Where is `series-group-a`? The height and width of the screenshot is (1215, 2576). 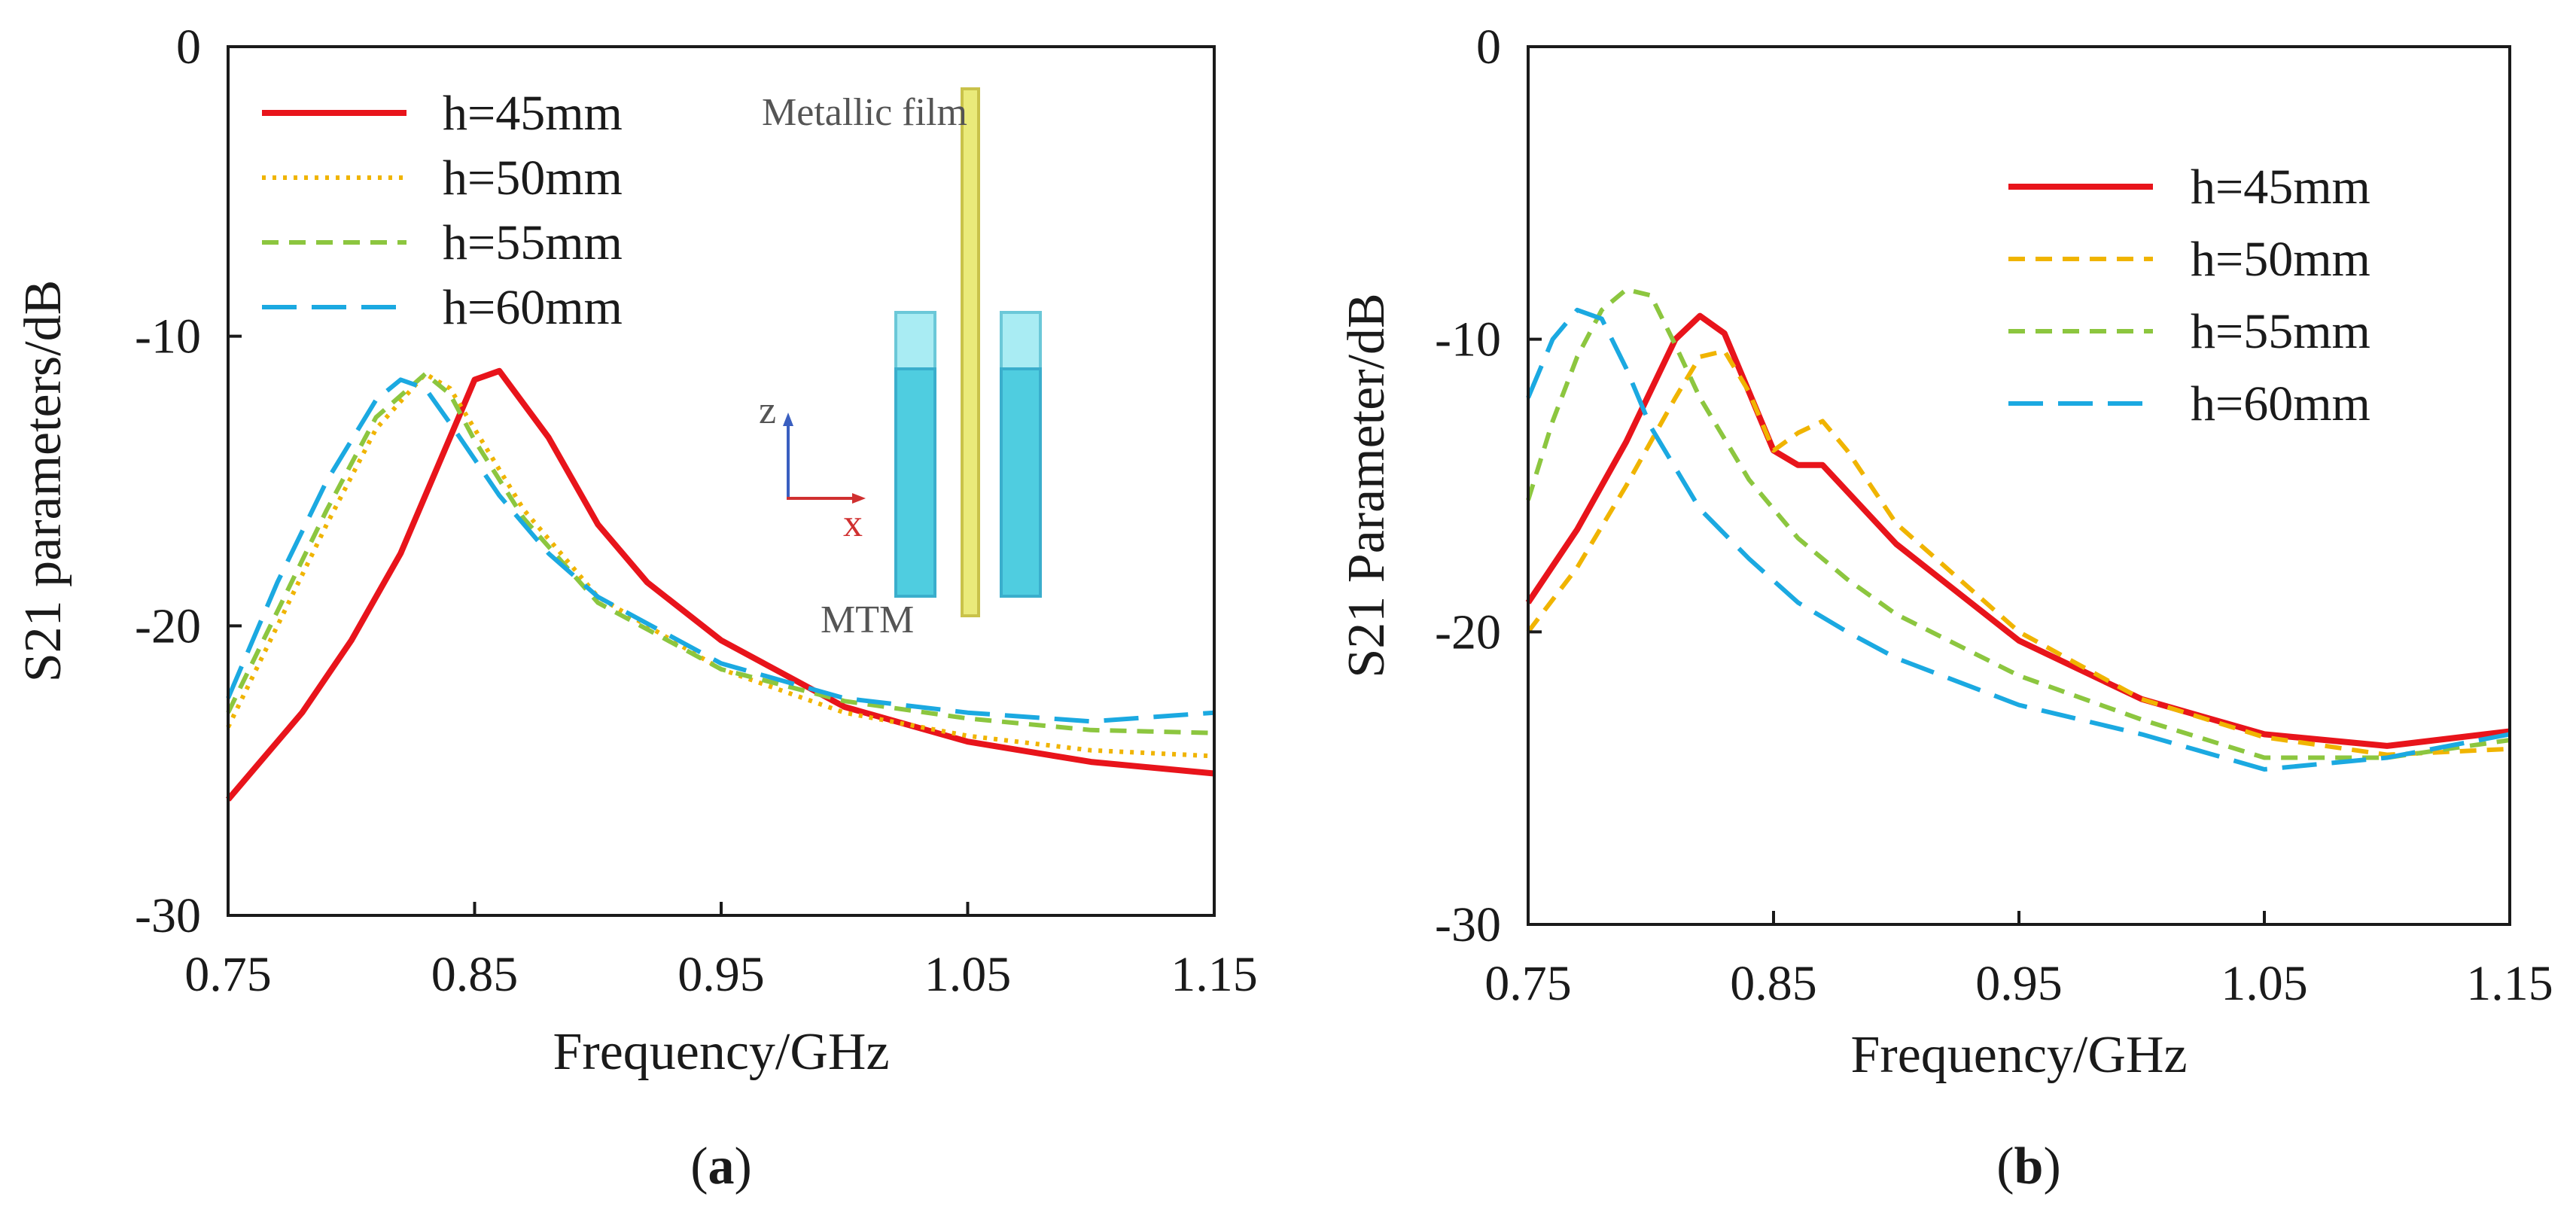
series-group-a is located at coordinates (720, 584).